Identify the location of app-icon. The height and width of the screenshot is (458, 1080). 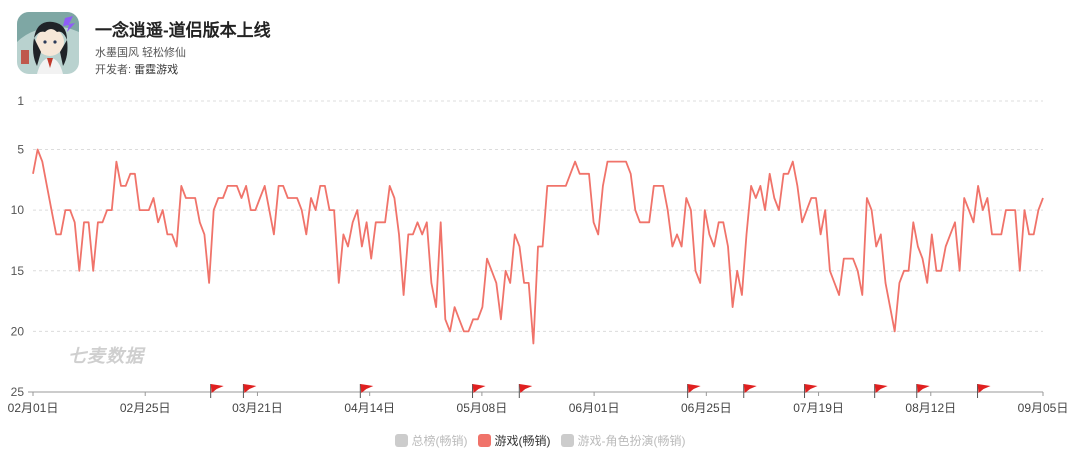
(48, 43).